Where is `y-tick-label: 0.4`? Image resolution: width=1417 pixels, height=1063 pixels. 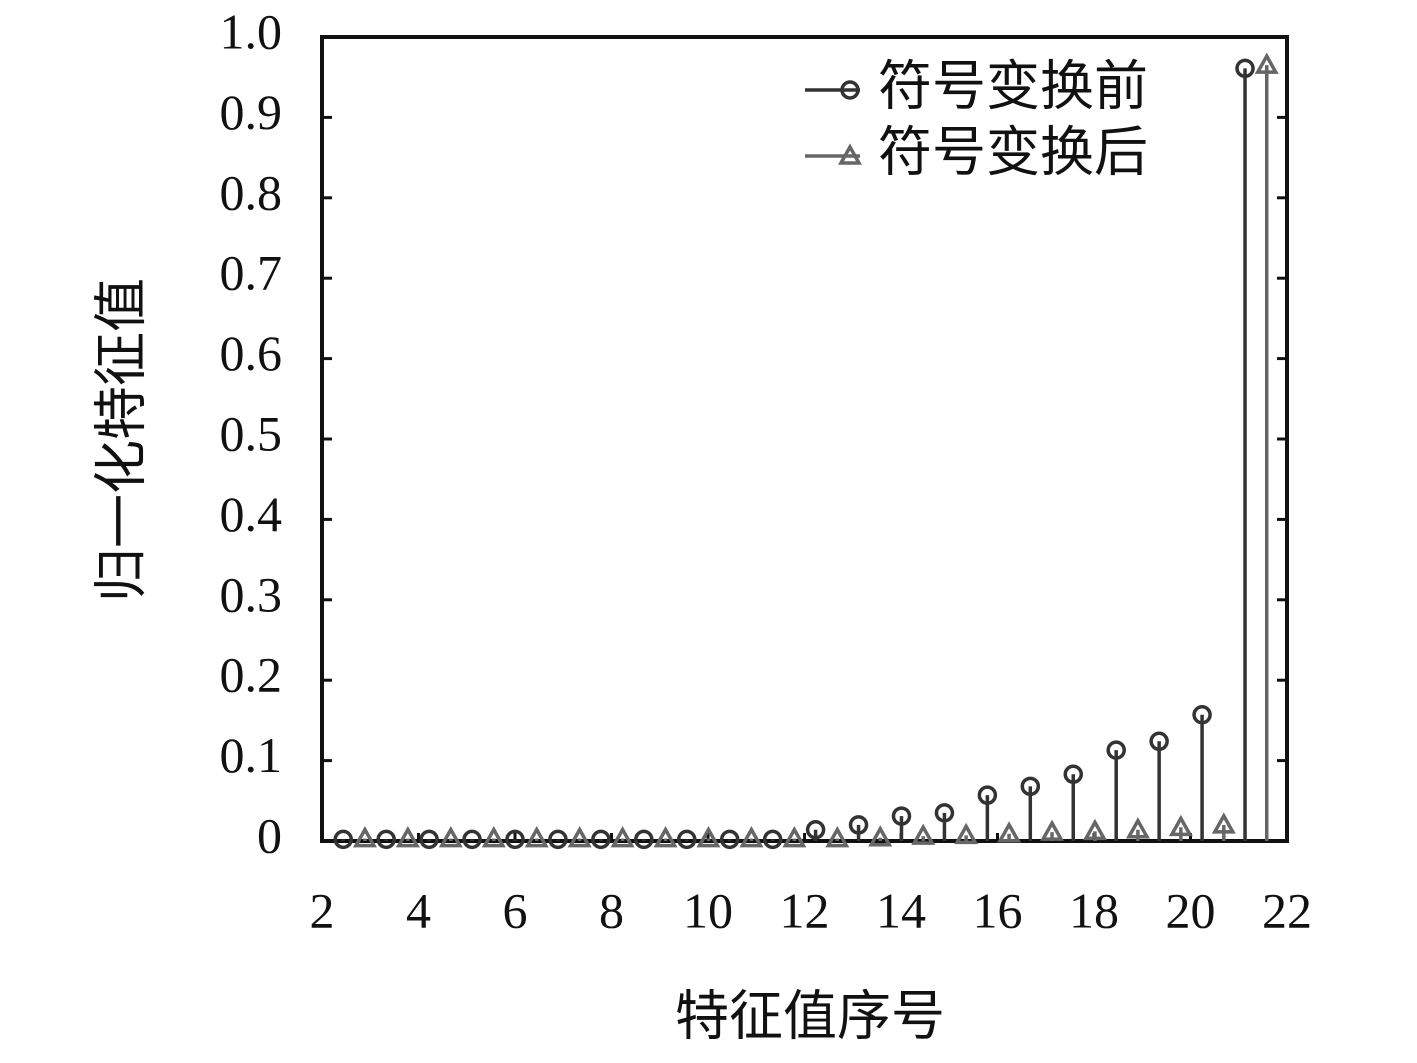
y-tick-label: 0.4 is located at coordinates (251, 514).